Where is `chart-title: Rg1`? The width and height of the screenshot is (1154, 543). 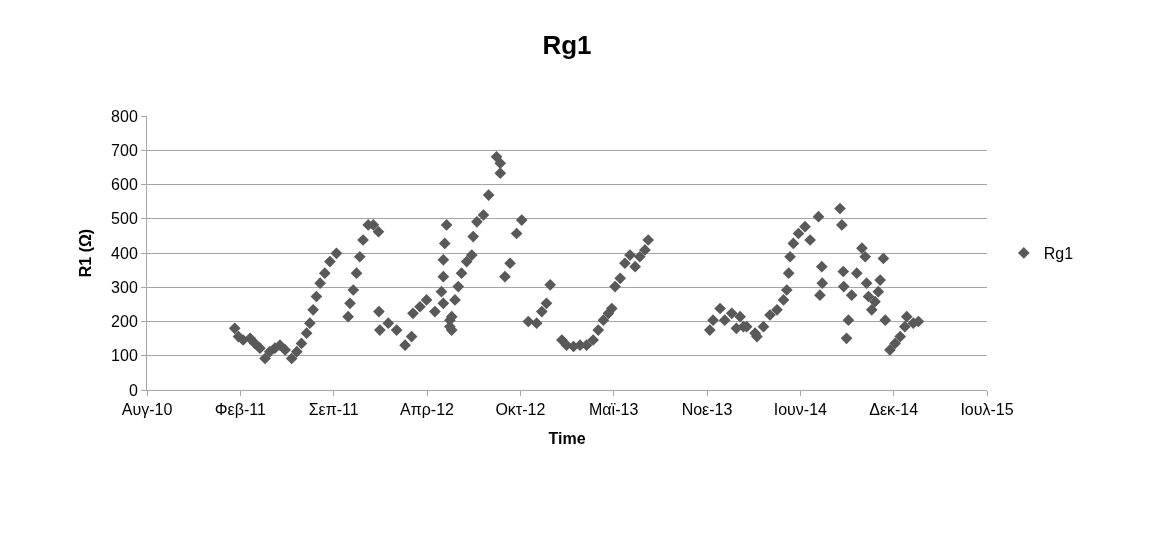
chart-title: Rg1 is located at coordinates (567, 45).